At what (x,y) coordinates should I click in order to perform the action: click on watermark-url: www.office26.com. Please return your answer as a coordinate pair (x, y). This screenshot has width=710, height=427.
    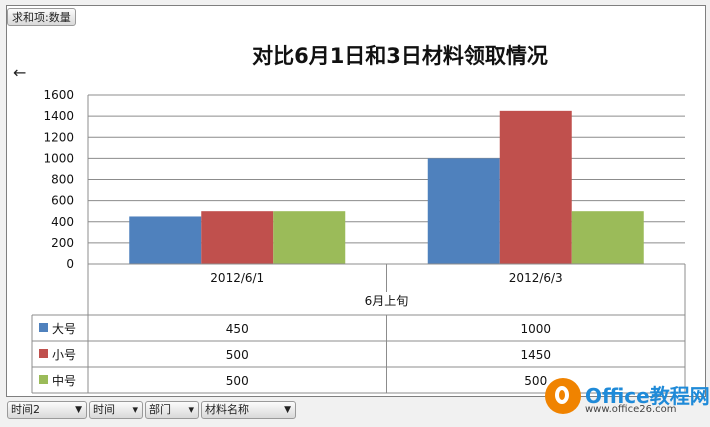
    Looking at the image, I should click on (631, 409).